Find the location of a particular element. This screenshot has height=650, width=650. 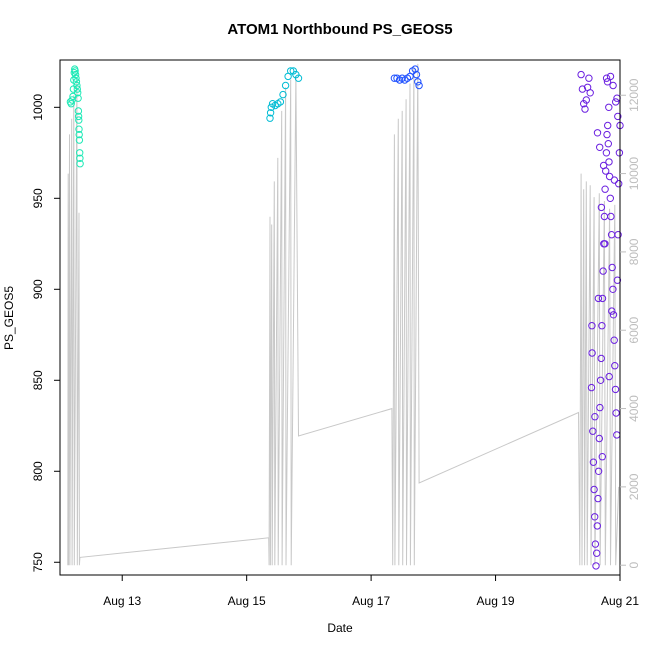

y-tick-label: 850 is located at coordinates (38, 380).